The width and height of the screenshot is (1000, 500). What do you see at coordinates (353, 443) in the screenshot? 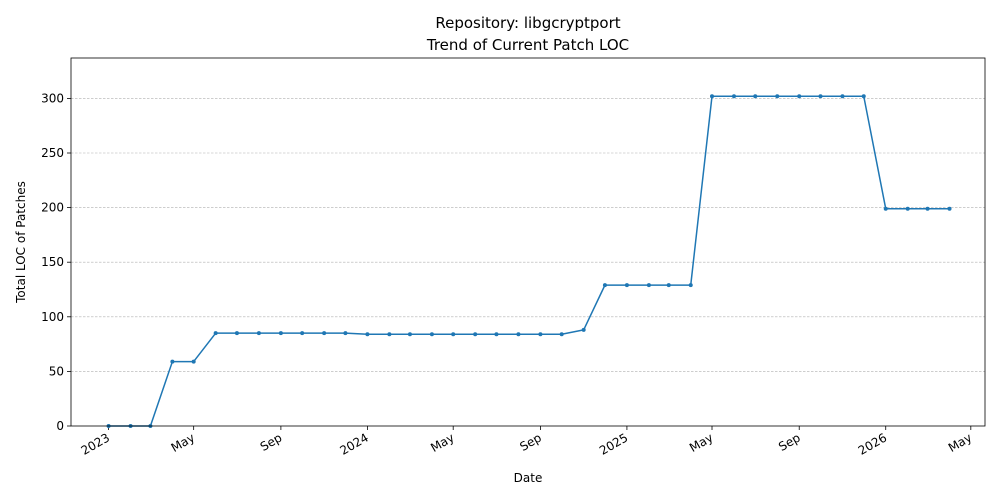
I see `x-tick-label: 2024` at bounding box center [353, 443].